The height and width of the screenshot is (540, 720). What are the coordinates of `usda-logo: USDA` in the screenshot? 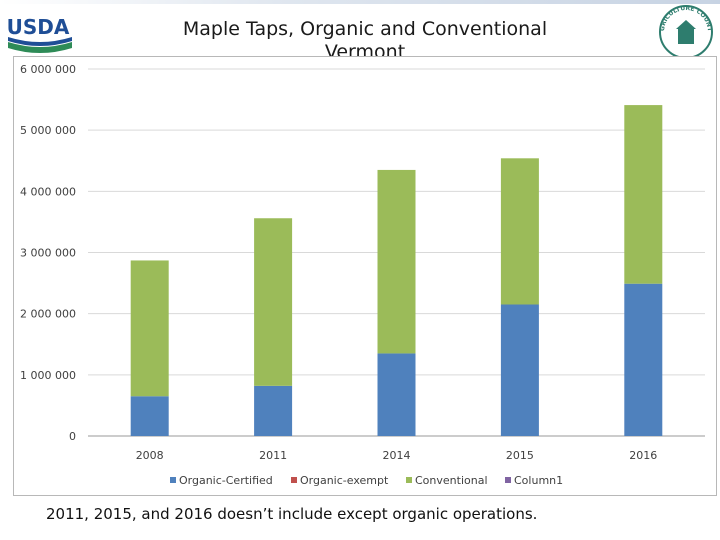 It's located at (39, 33).